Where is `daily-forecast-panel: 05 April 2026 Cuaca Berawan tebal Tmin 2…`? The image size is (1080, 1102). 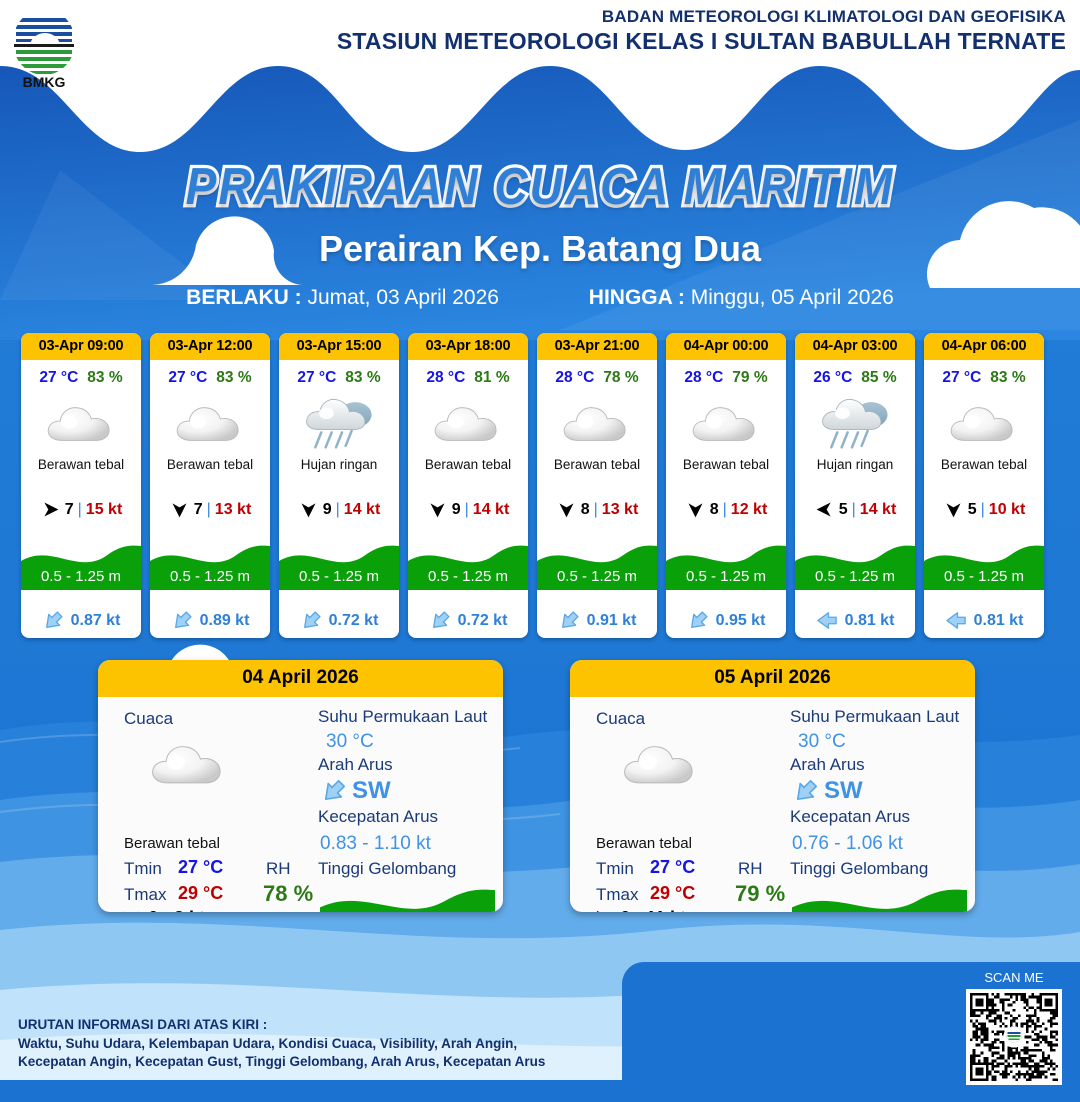
daily-forecast-panel: 05 April 2026 Cuaca Berawan tebal Tmin 2… is located at coordinates (772, 786).